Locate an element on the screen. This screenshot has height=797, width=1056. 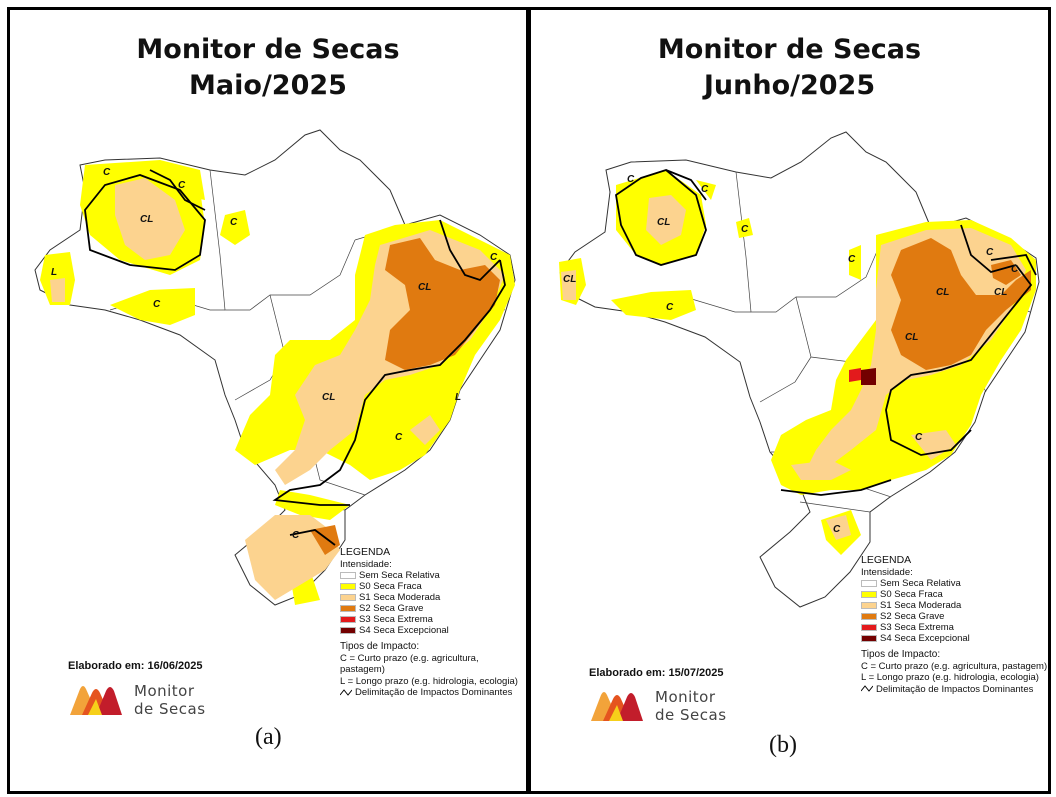
elaborated-date: Elaborado em: 15/07/2025 is located at coordinates (656, 673).